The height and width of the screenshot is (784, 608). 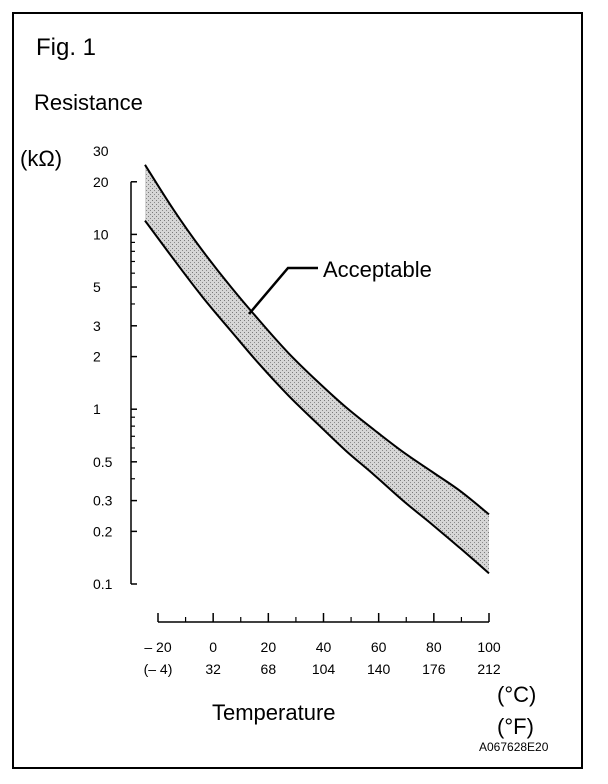 What do you see at coordinates (103, 584) in the screenshot?
I see `y-tick-label: 0.1` at bounding box center [103, 584].